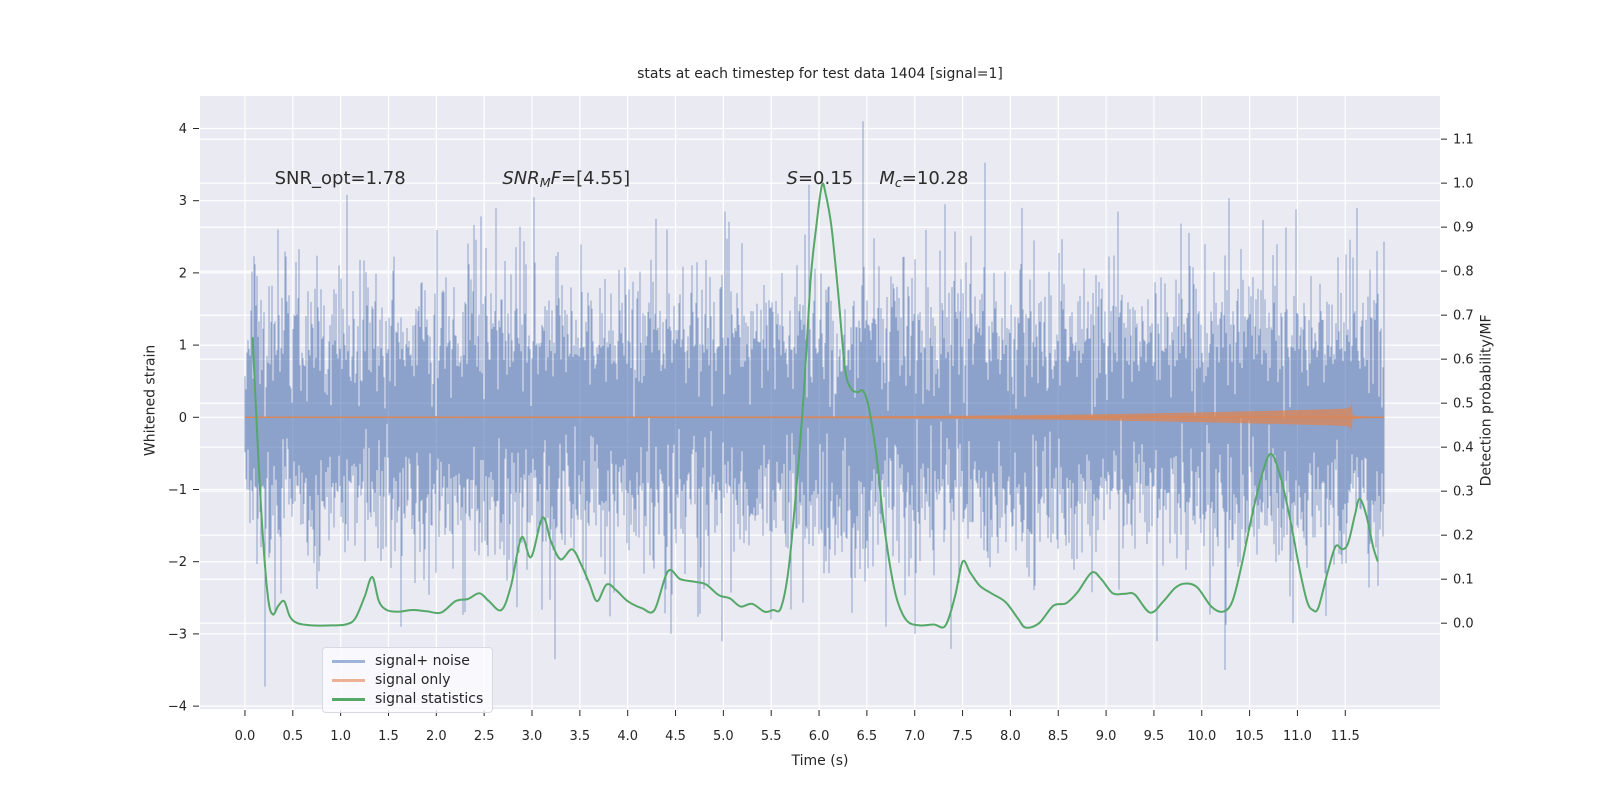  What do you see at coordinates (1058, 736) in the screenshot?
I see `x-tick-label: 8.5` at bounding box center [1058, 736].